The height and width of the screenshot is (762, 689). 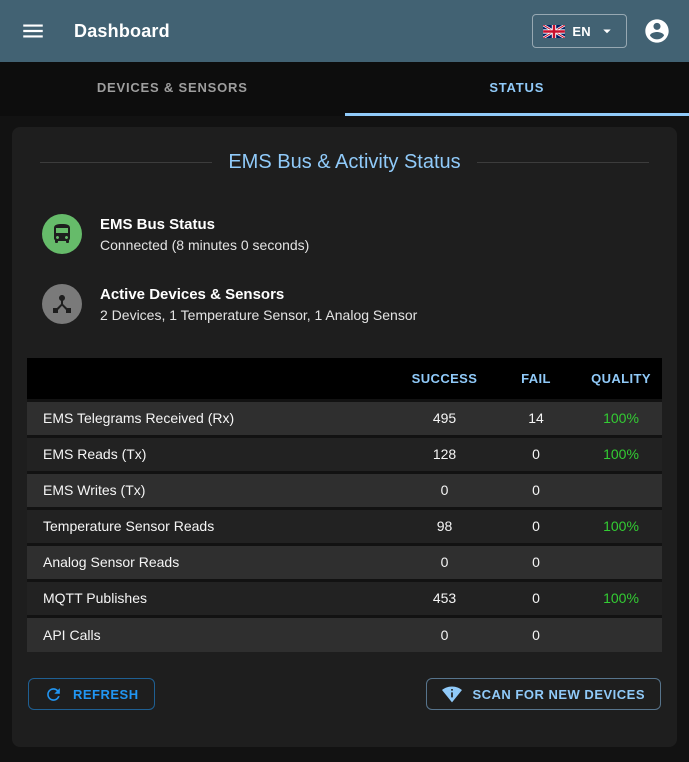 What do you see at coordinates (621, 379) in the screenshot?
I see `column-header-quality: QUALITY` at bounding box center [621, 379].